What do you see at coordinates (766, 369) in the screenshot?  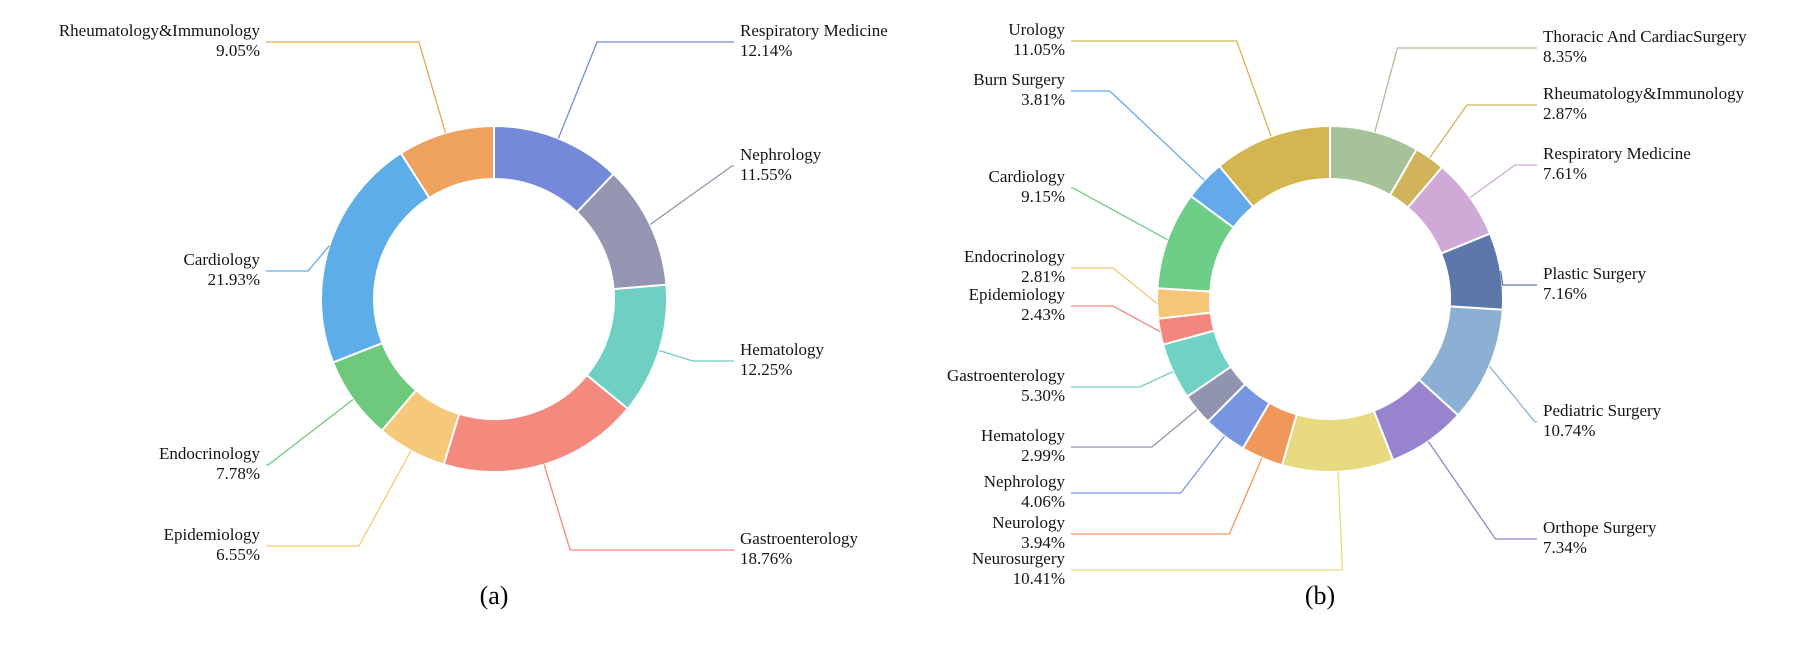 I see `slice-label-percent-hematology: 12.25%` at bounding box center [766, 369].